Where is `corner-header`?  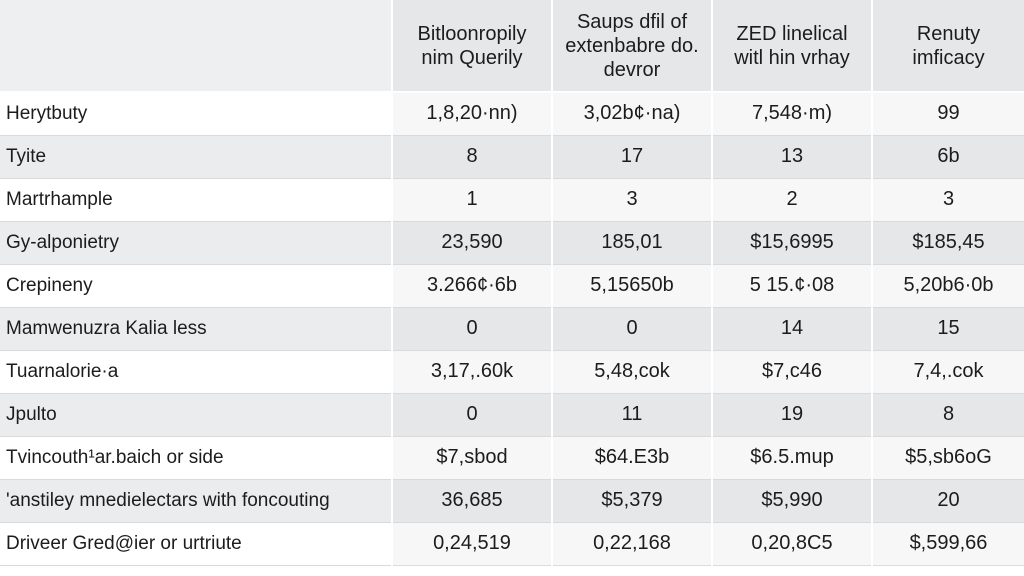 corner-header is located at coordinates (196, 46).